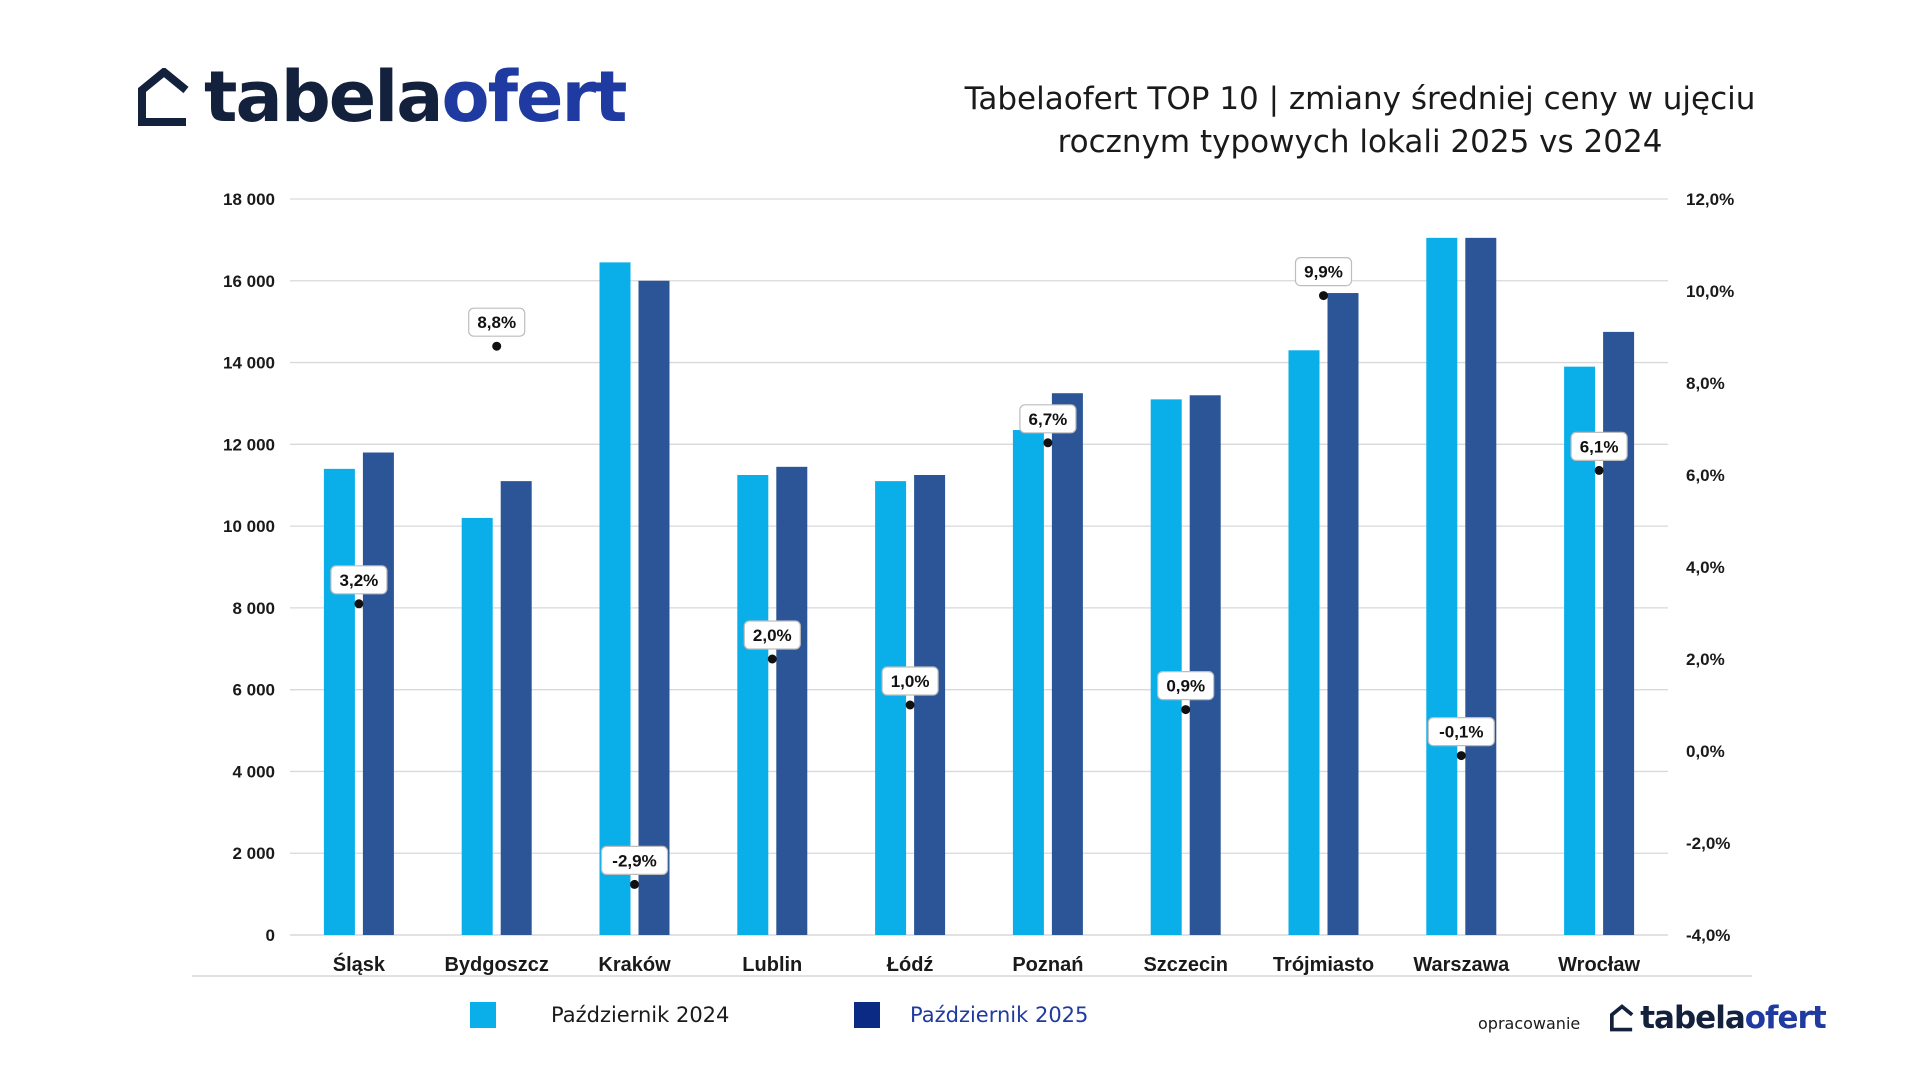 This screenshot has height=1080, width=1920. I want to click on data-label: -0,1%, so click(1461, 732).